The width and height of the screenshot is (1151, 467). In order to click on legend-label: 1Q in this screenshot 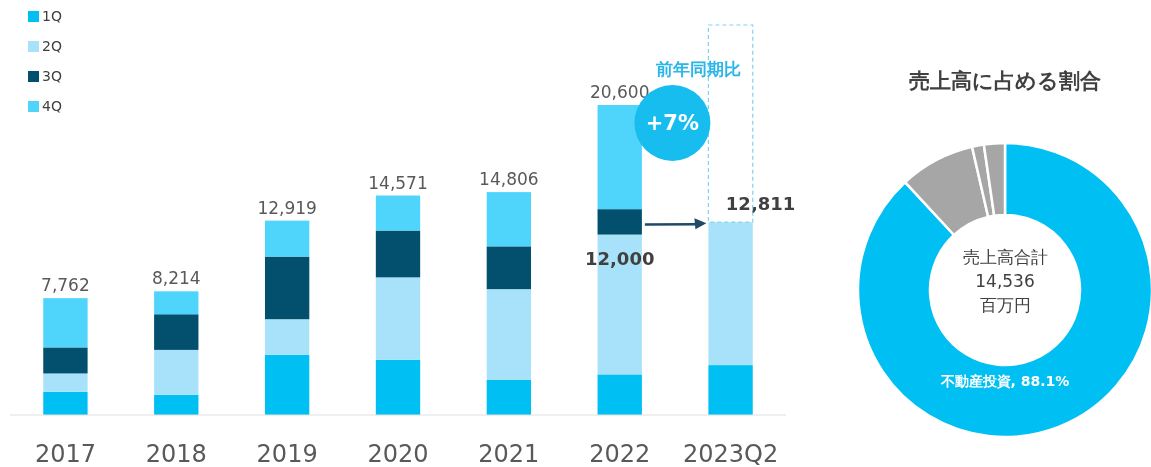, I will do `click(52, 16)`.